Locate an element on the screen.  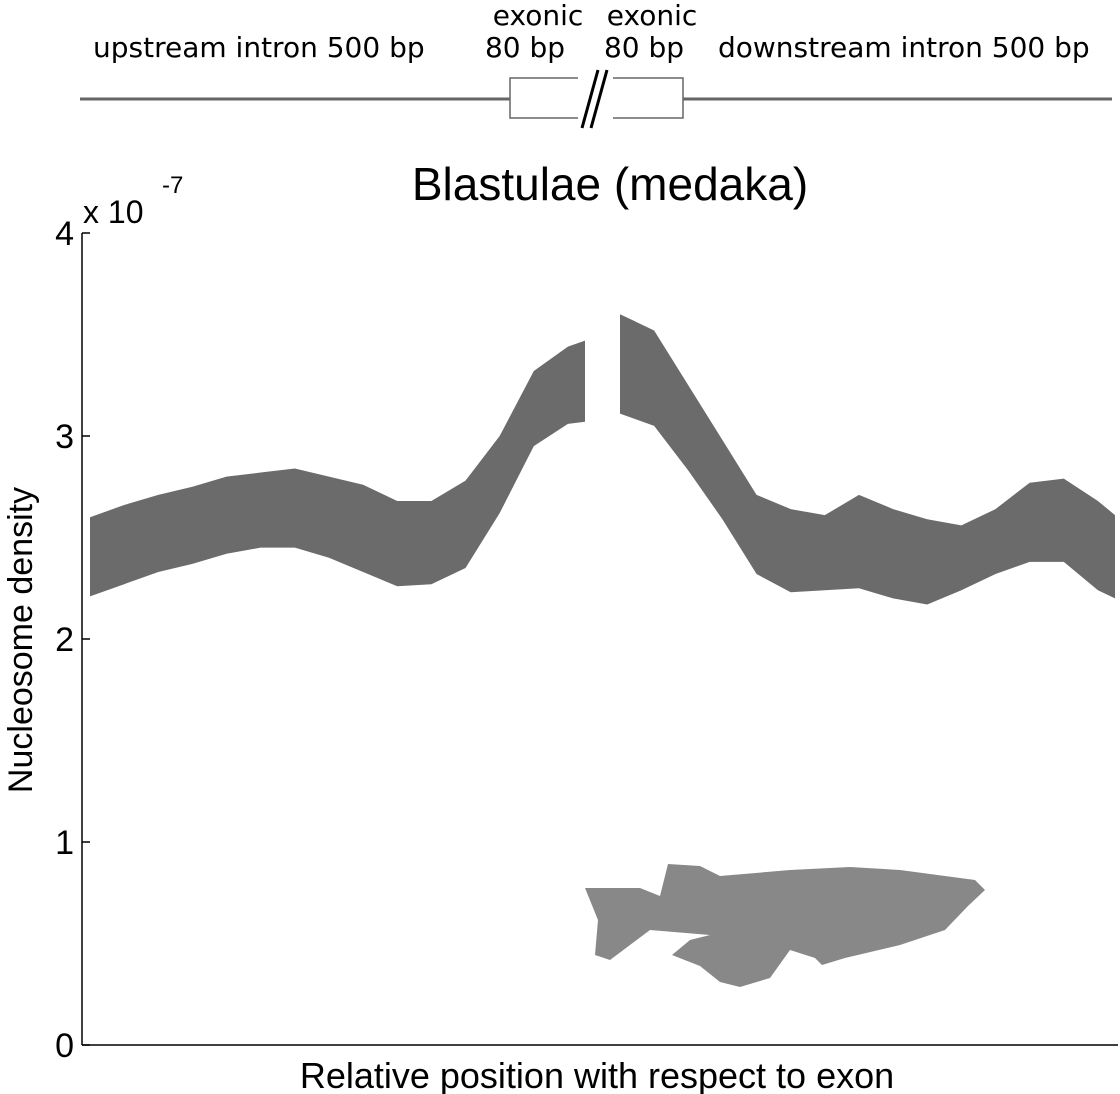
x-axis-label: Relative position with respect to exon is located at coordinates (597, 1074).